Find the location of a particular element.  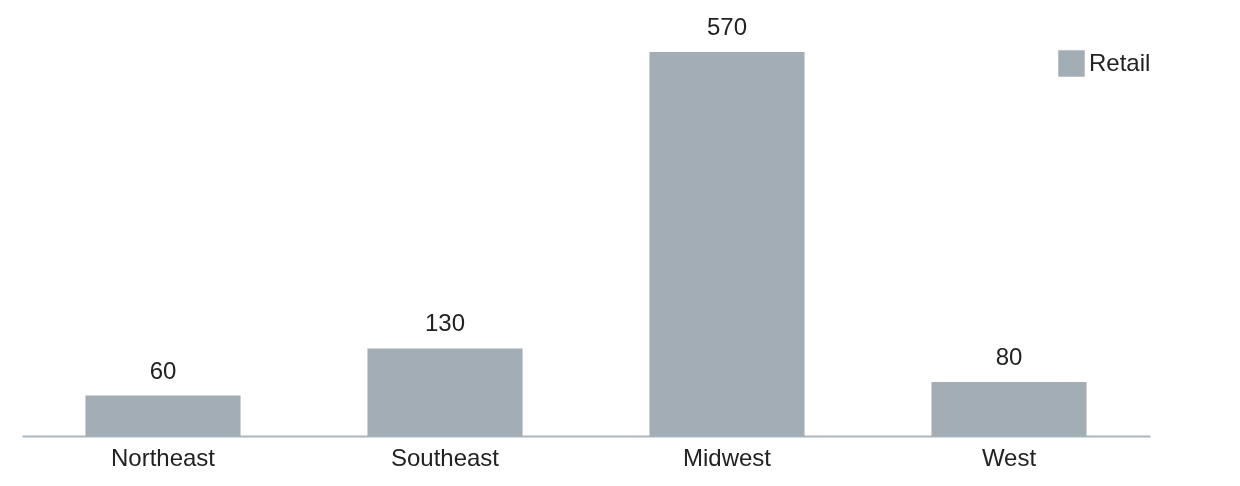

data-label: 130 is located at coordinates (445, 323).